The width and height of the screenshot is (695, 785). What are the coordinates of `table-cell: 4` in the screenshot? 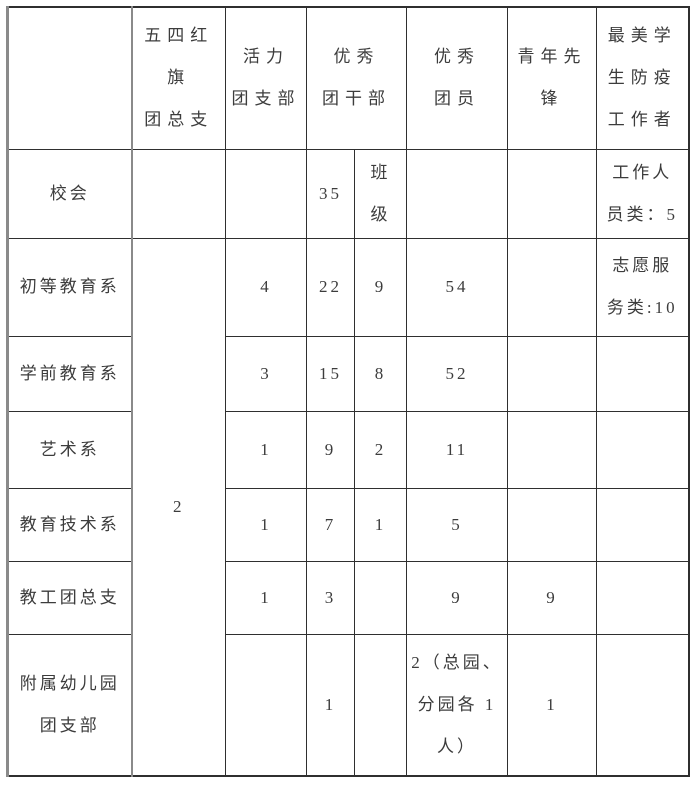 It's located at (266, 287).